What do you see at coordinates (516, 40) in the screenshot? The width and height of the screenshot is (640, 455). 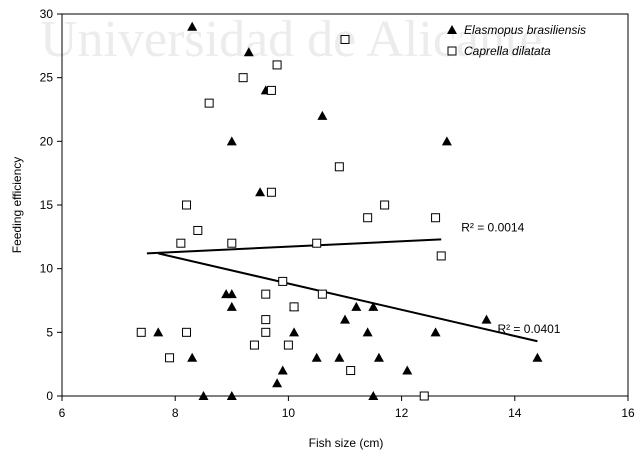 I see `legend: Elasmopus brasiliensis Caprella dilatata` at bounding box center [516, 40].